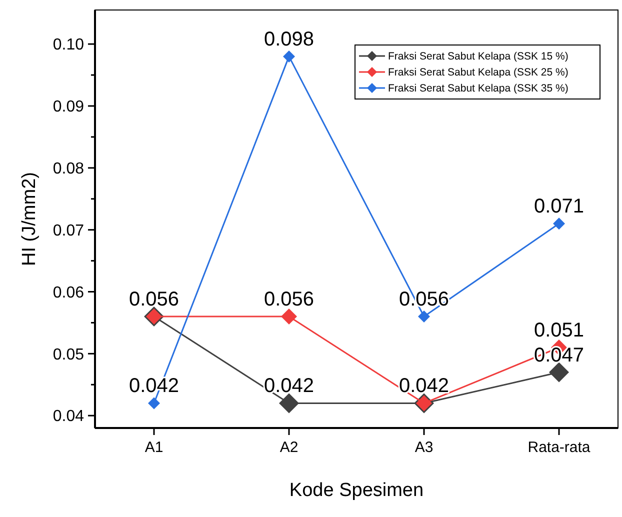 This screenshot has width=622, height=517. I want to click on y-tick-label: 0.09, so click(68, 107).